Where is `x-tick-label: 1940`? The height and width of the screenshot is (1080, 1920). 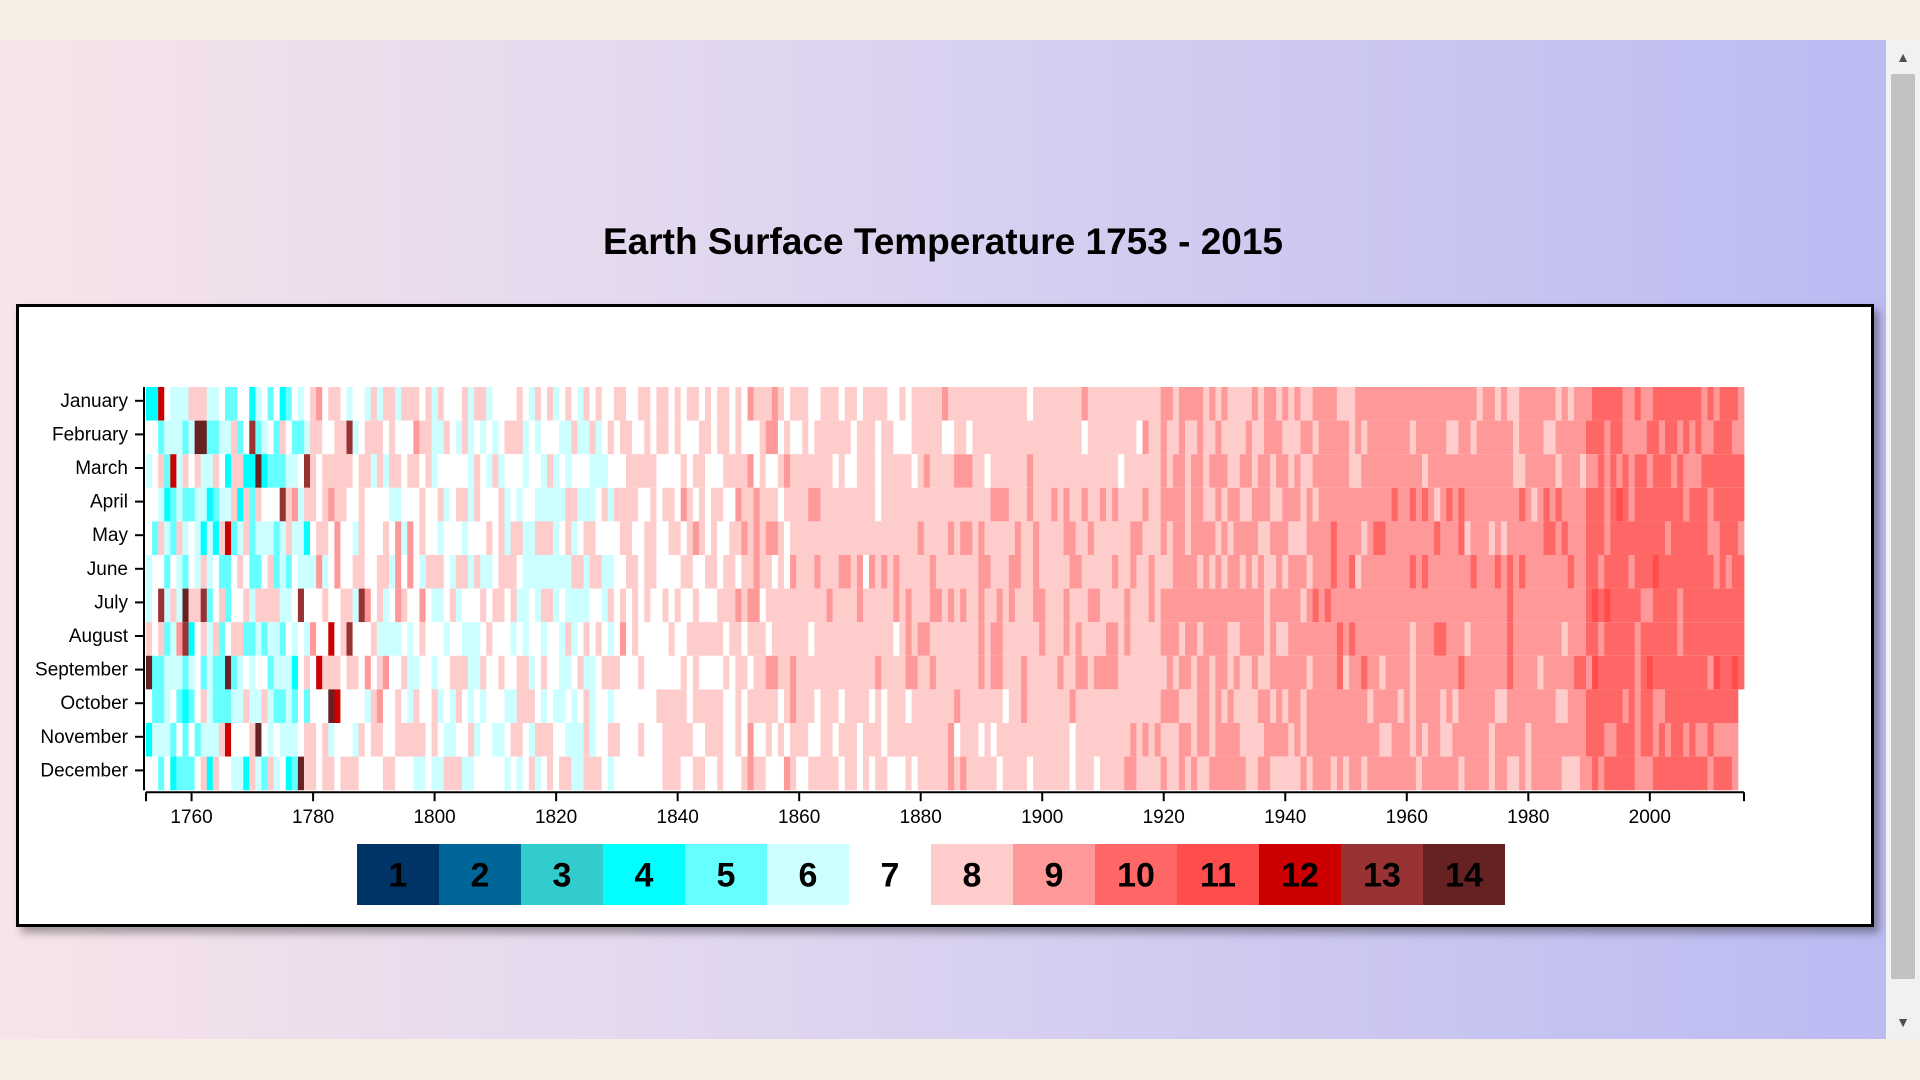 x-tick-label: 1940 is located at coordinates (1285, 817).